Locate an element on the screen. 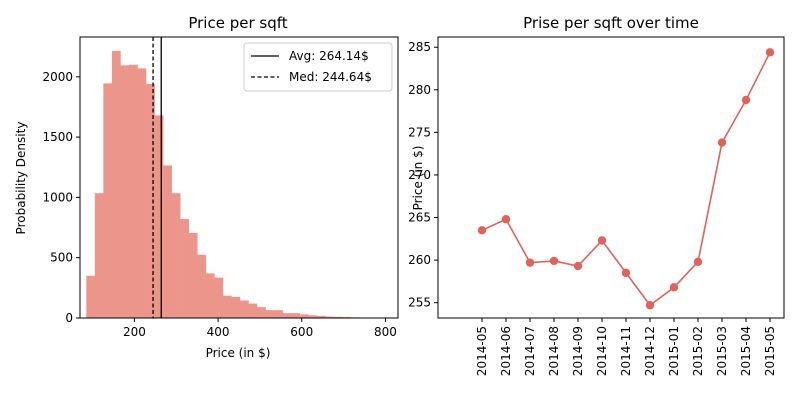 This screenshot has width=800, height=400. legend-box is located at coordinates (318, 67).